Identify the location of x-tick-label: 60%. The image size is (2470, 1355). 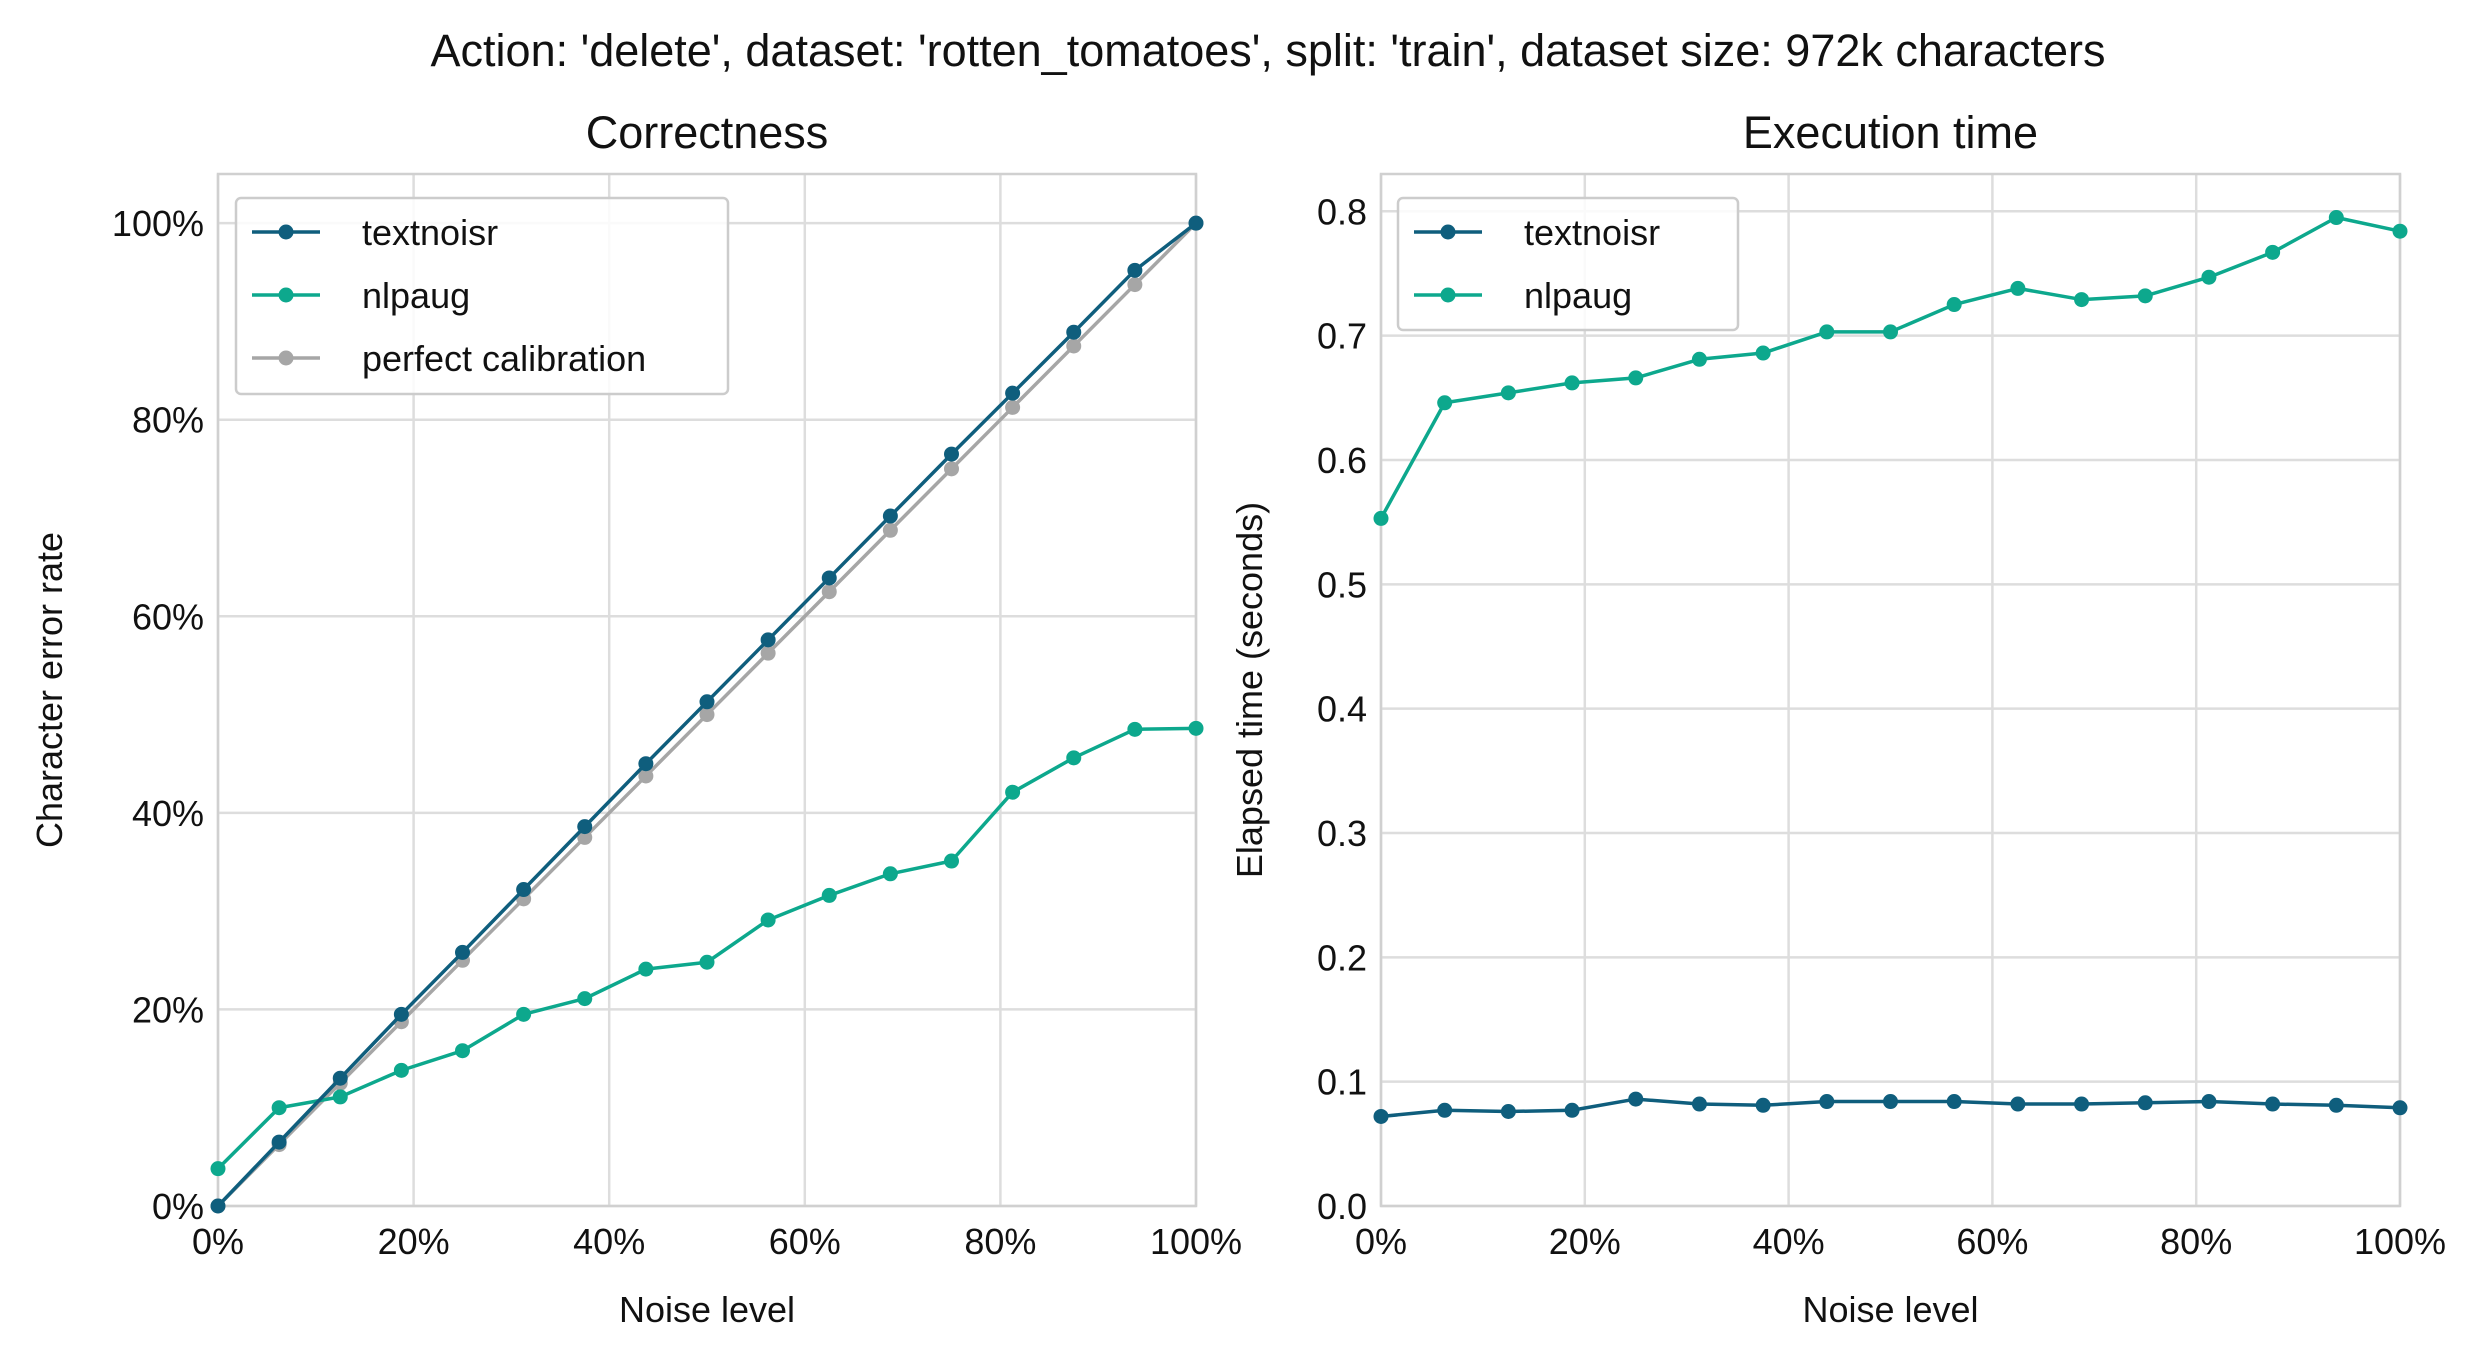
(805, 1241).